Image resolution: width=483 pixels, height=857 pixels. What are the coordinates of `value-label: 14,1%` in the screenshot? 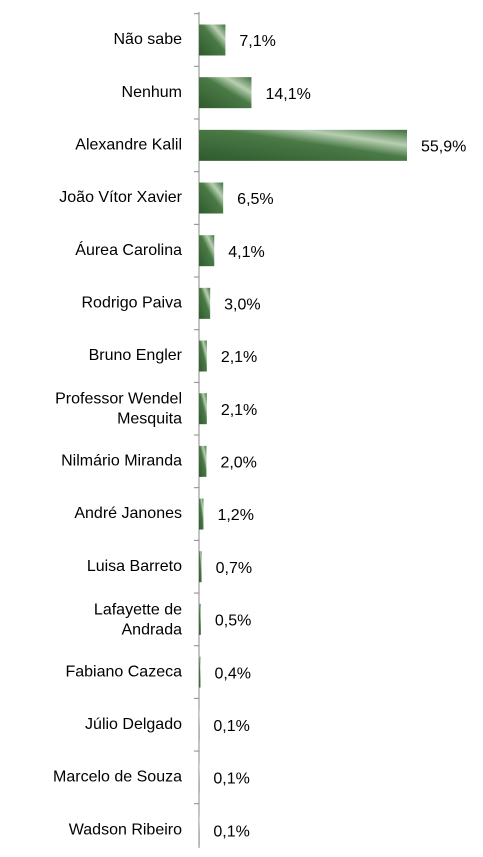 It's located at (287, 94).